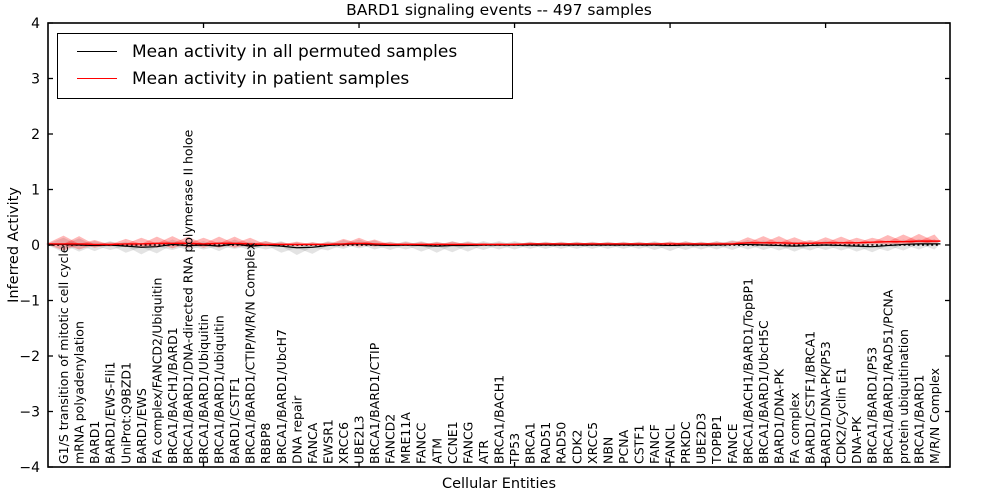  I want to click on x-tick-label: BARD1/DNA-PK, so click(778, 416).